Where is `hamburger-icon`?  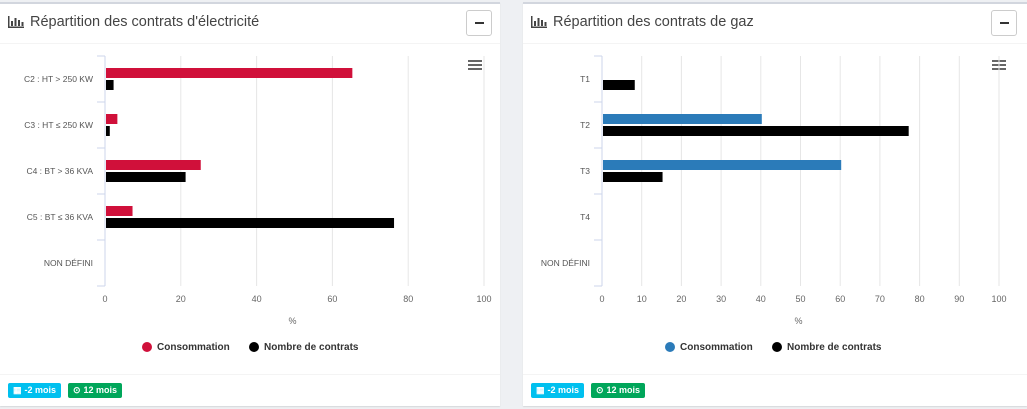 hamburger-icon is located at coordinates (475, 66).